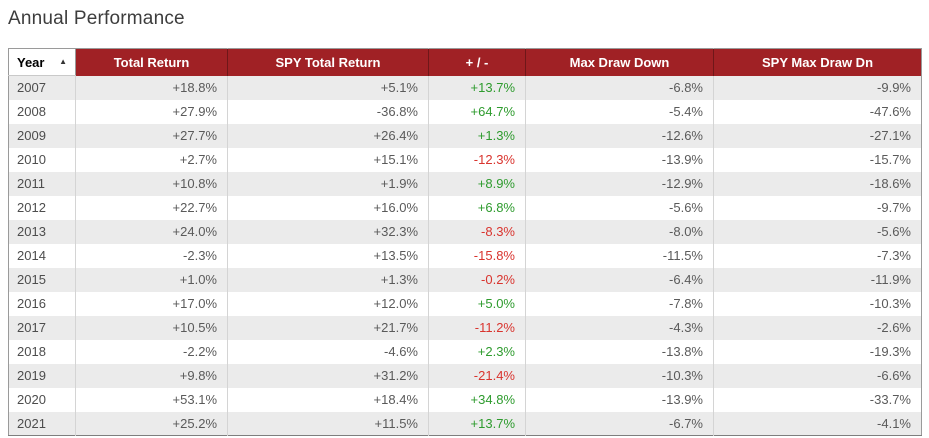 This screenshot has width=929, height=438. What do you see at coordinates (477, 183) in the screenshot?
I see `cell-plus-minus: +8.9%` at bounding box center [477, 183].